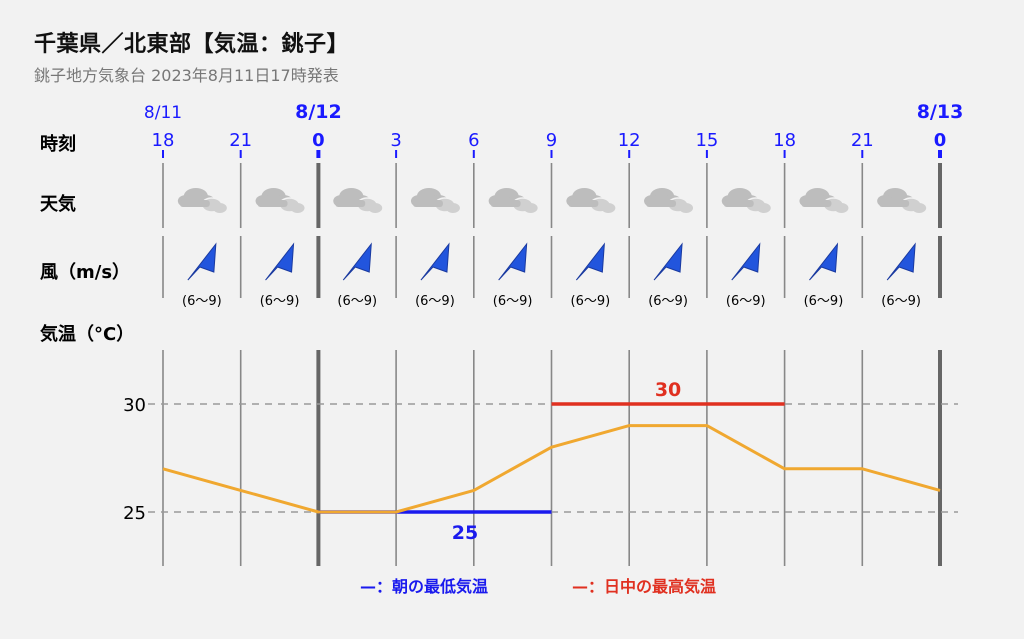  Describe the element at coordinates (134, 405) in the screenshot. I see `y-tick-label: 30` at that location.